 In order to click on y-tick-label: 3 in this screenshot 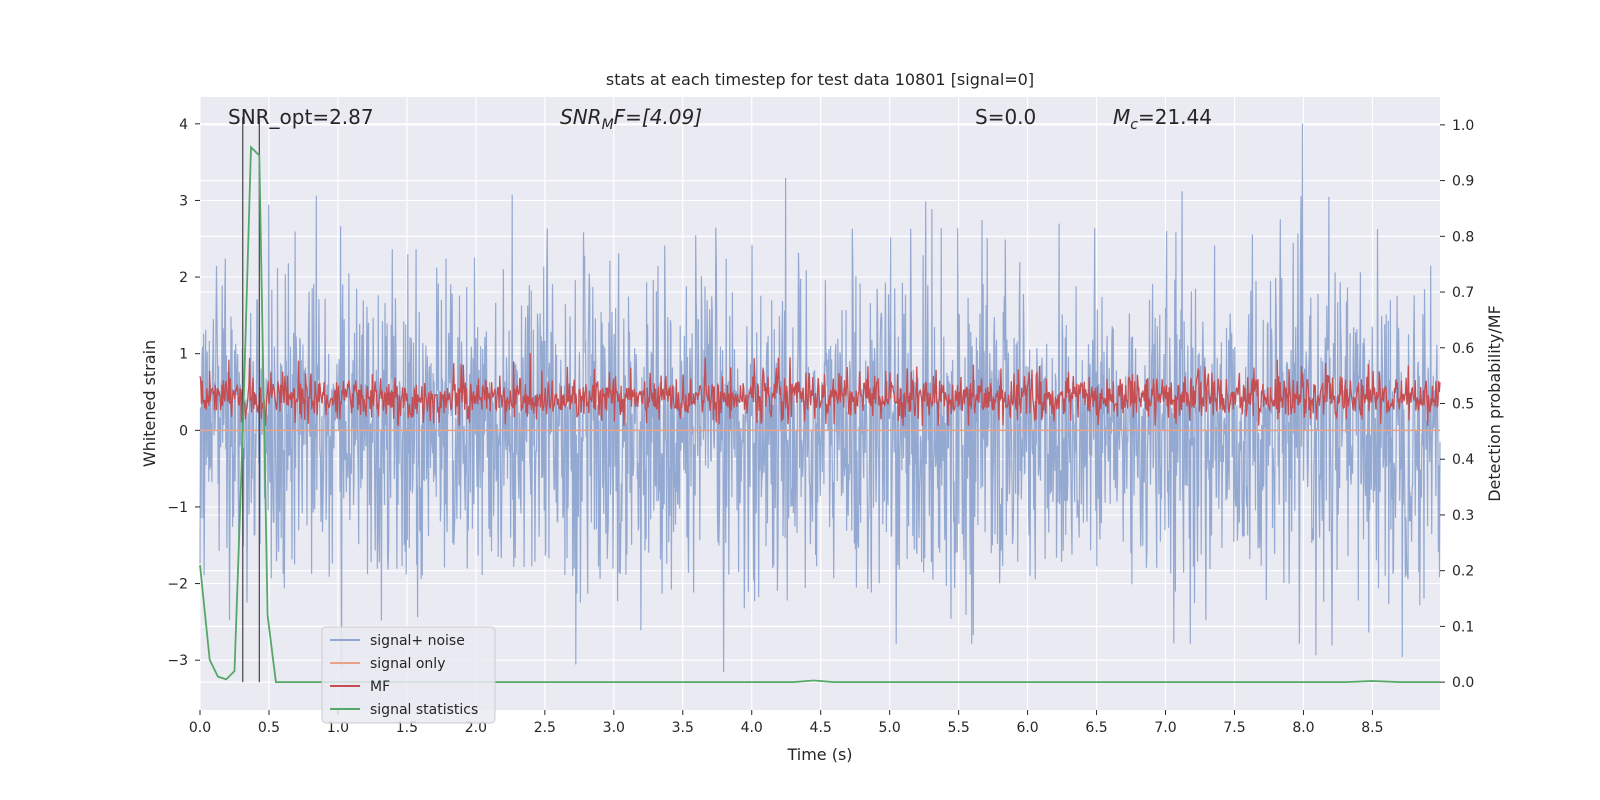, I will do `click(183, 201)`.